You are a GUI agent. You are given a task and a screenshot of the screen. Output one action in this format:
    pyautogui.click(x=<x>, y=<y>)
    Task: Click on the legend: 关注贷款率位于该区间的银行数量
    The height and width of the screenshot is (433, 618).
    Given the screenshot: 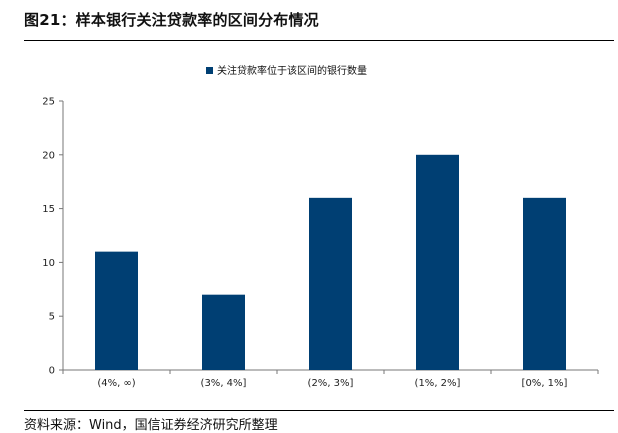 What is the action you would take?
    pyautogui.click(x=286, y=70)
    